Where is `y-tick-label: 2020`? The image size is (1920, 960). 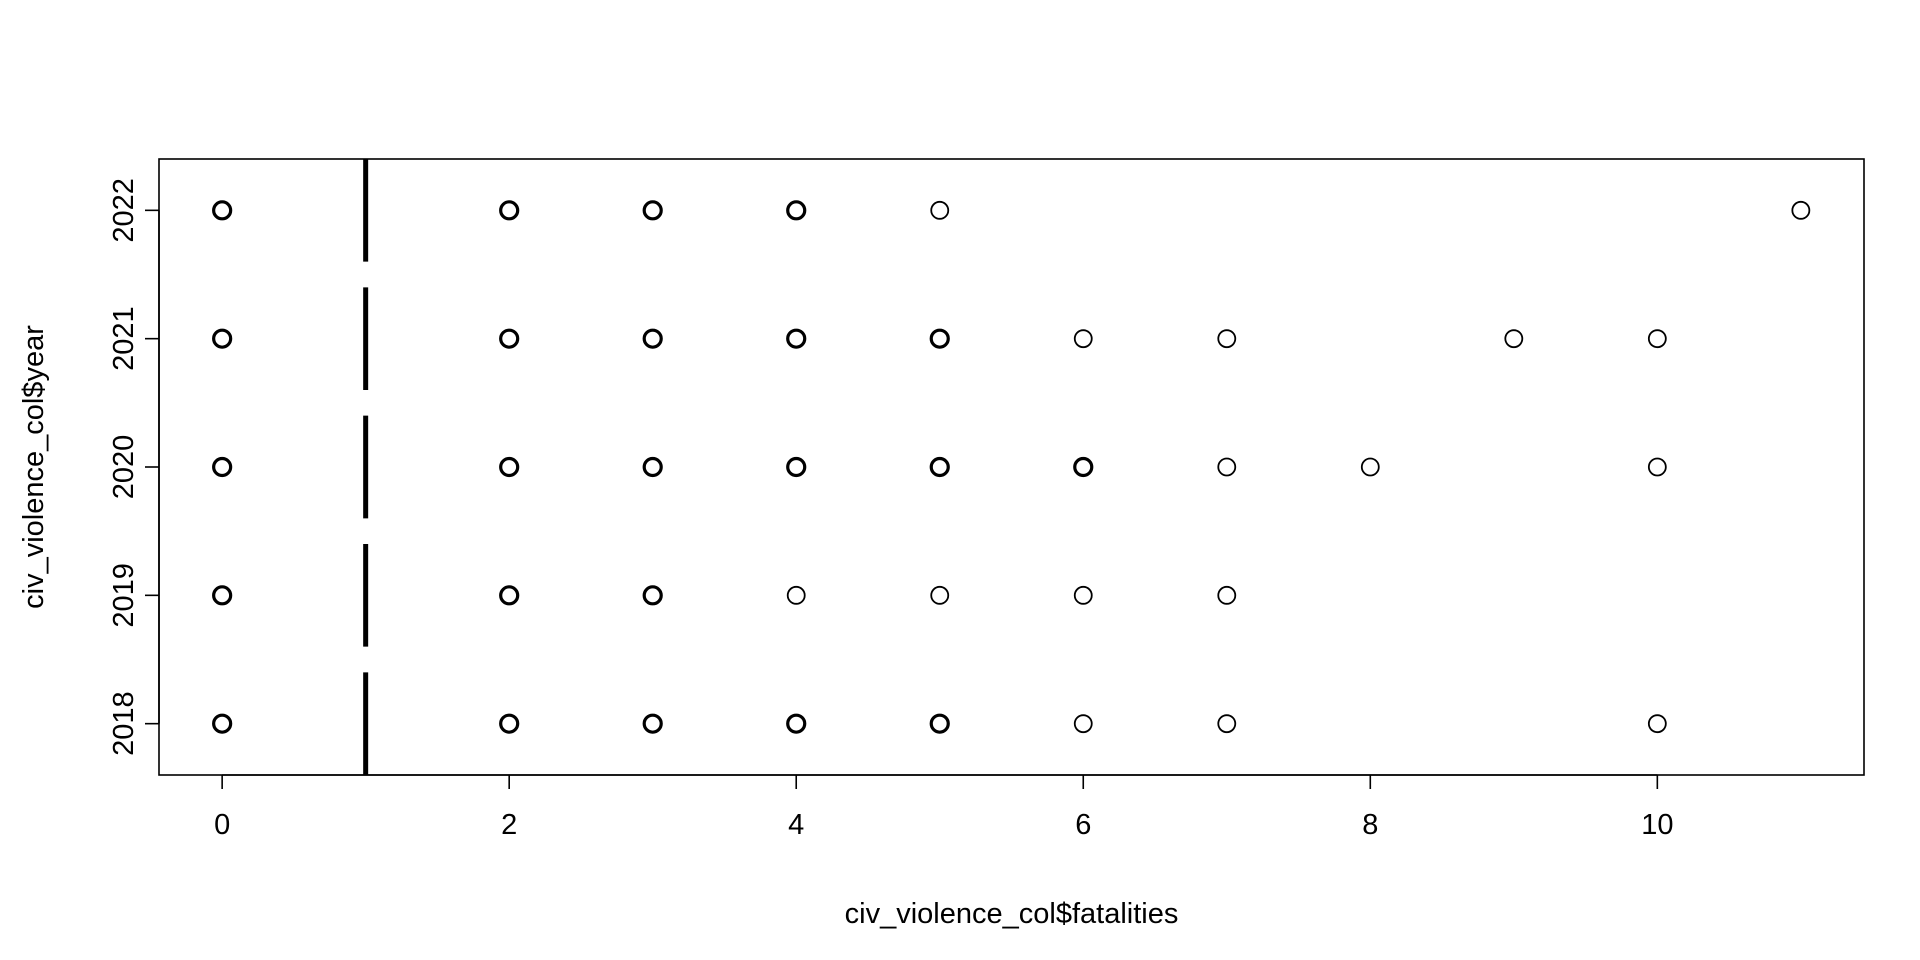
y-tick-label: 2020 is located at coordinates (124, 467).